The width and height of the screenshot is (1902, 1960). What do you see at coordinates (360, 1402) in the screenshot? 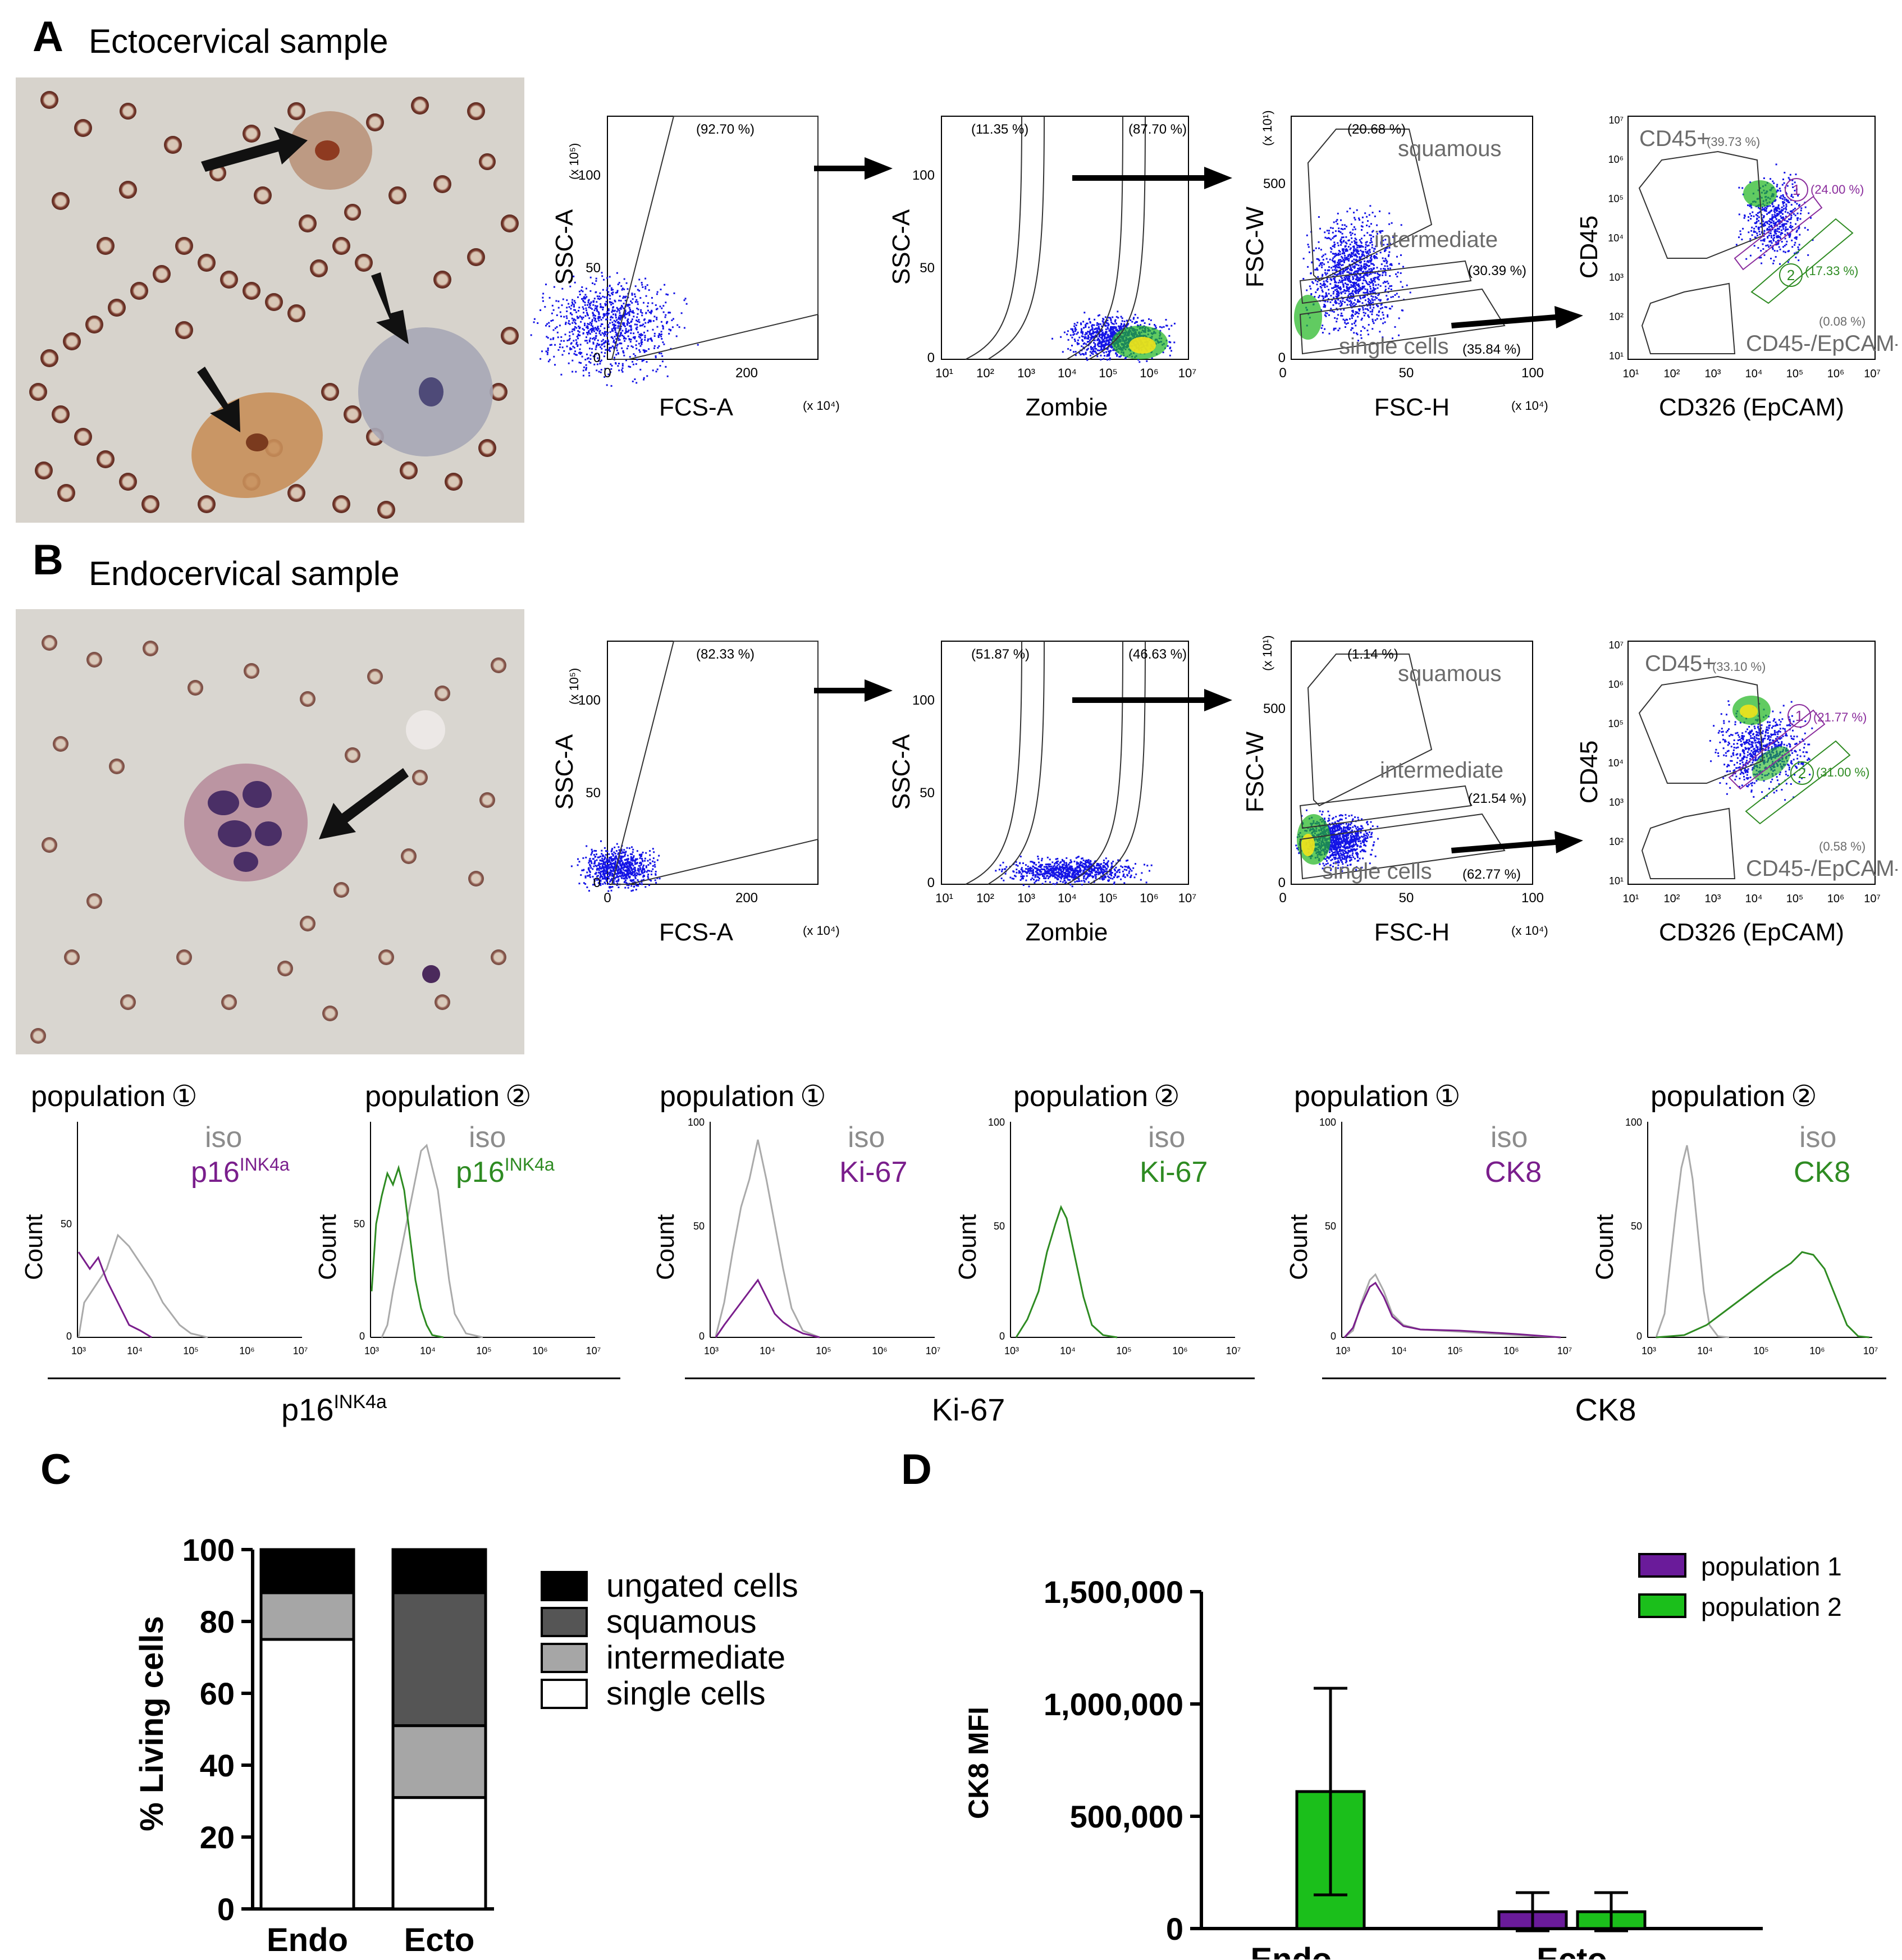
I see `group-label-superscript: INK4a` at bounding box center [360, 1402].